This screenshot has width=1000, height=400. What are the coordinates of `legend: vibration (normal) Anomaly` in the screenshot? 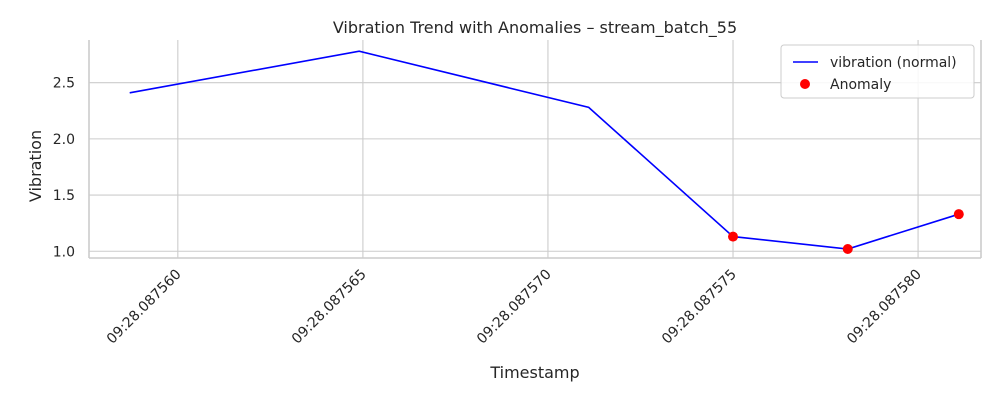 It's located at (877, 71).